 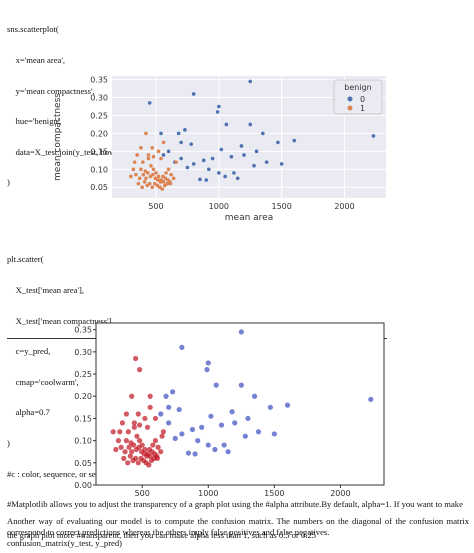 What do you see at coordinates (83, 441) in the screenshot?
I see `y-tick-label: 0.10` at bounding box center [83, 441].